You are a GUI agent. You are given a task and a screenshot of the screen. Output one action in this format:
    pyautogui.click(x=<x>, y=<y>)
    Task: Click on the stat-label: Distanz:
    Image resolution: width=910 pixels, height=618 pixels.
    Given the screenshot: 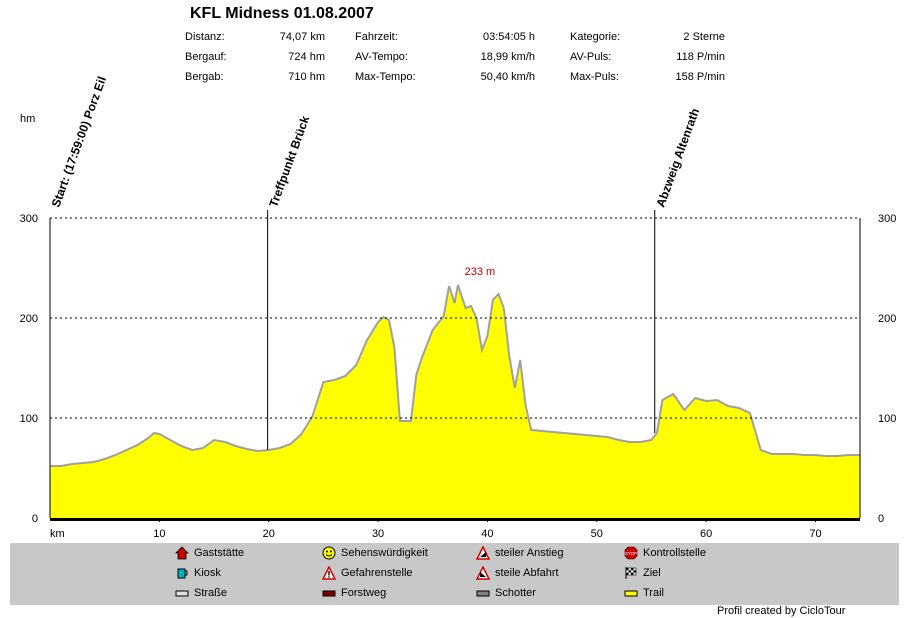 What is the action you would take?
    pyautogui.click(x=205, y=37)
    